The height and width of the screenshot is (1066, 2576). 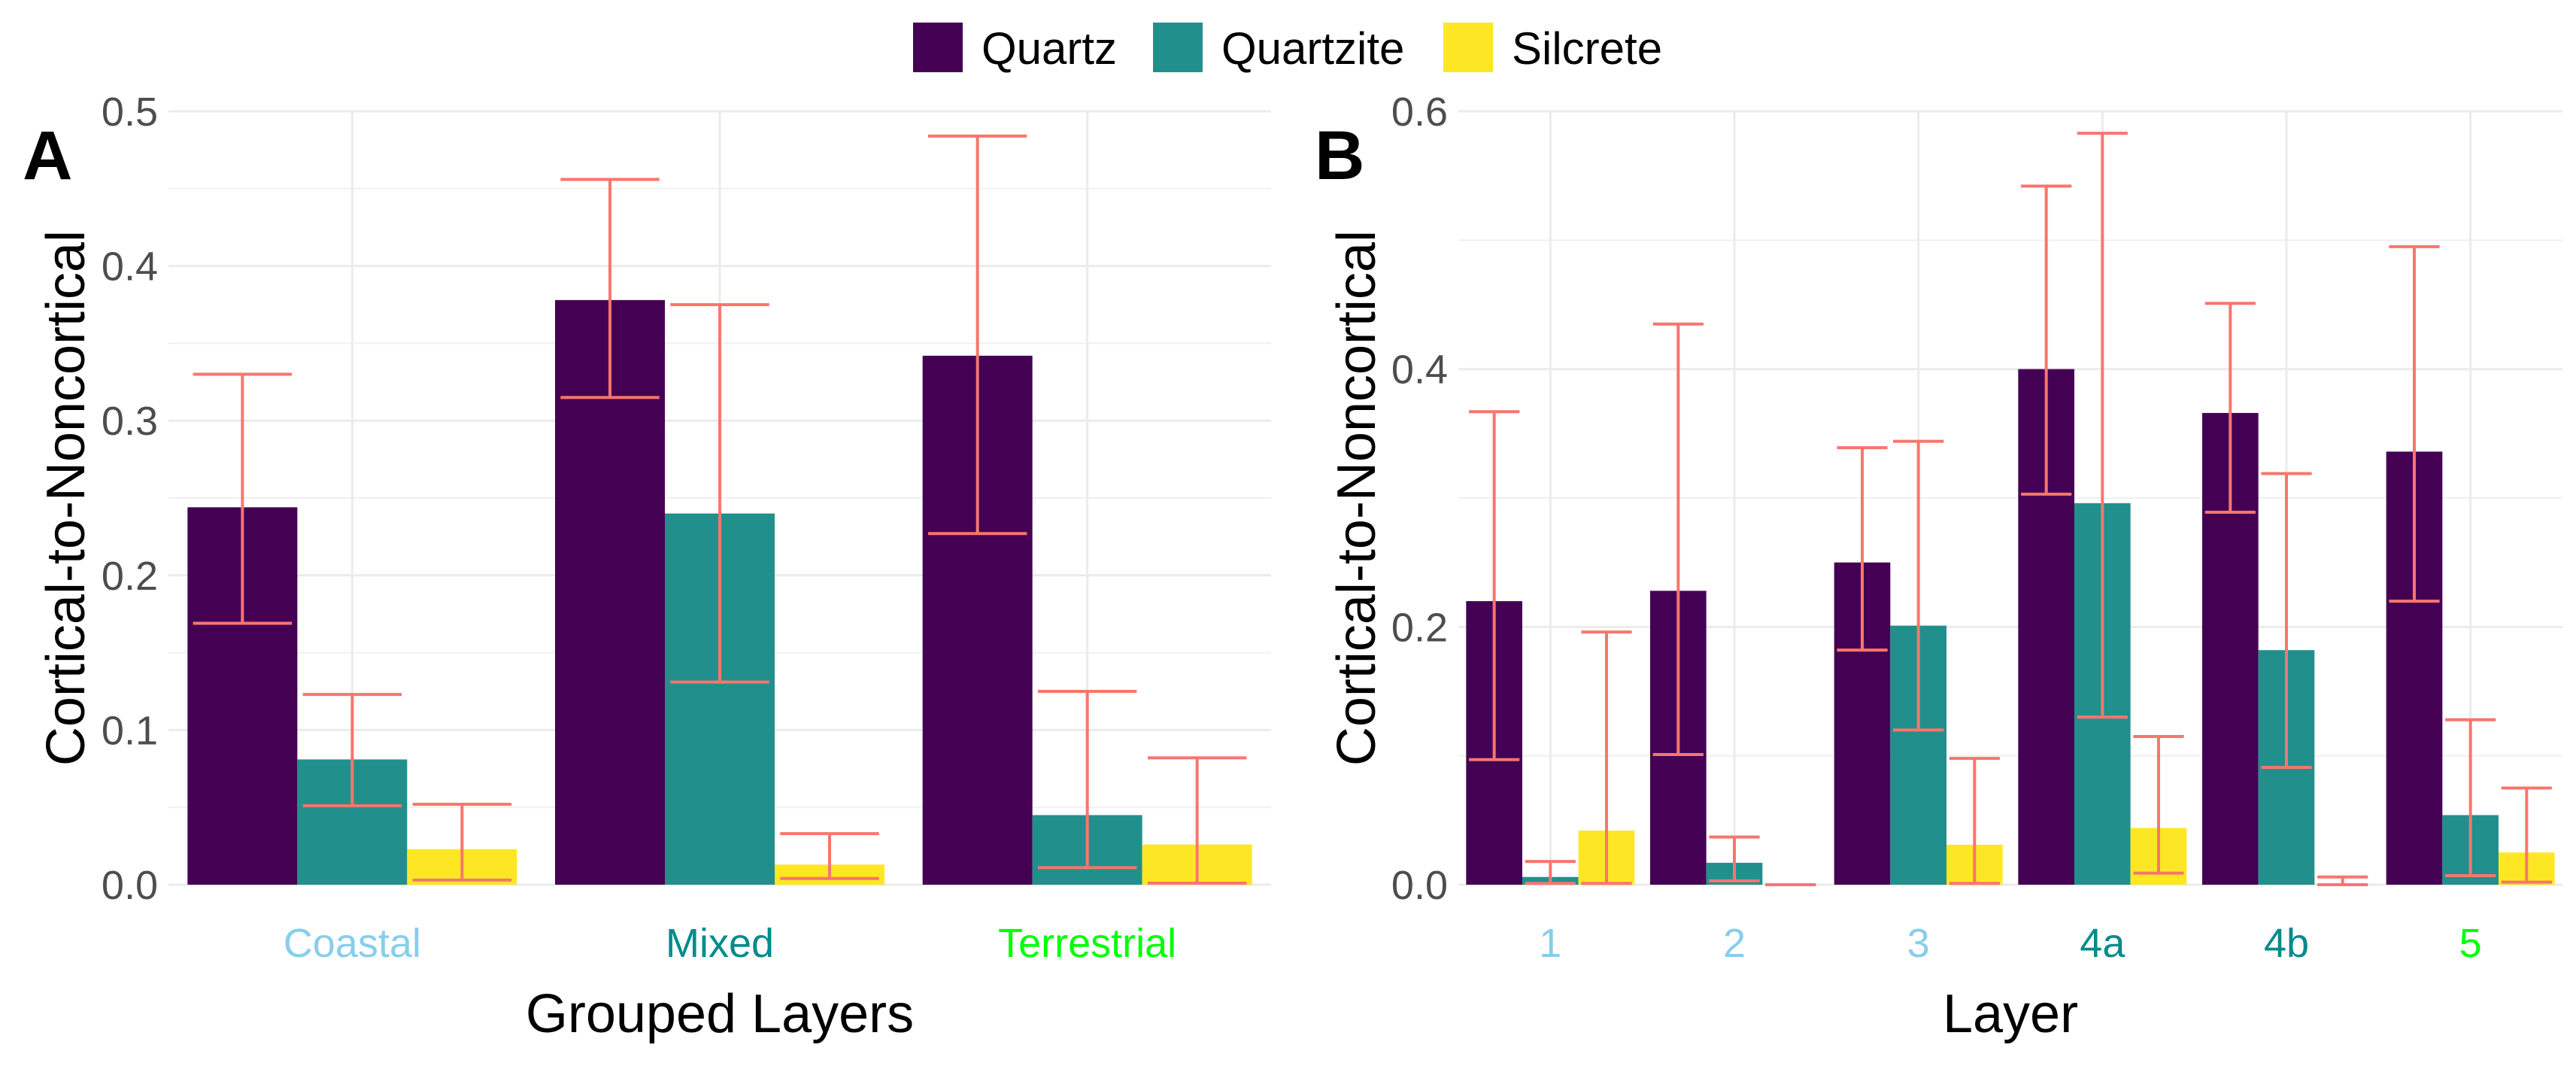 I want to click on legend-label-quartzite: Quartzite, so click(x=1312, y=48).